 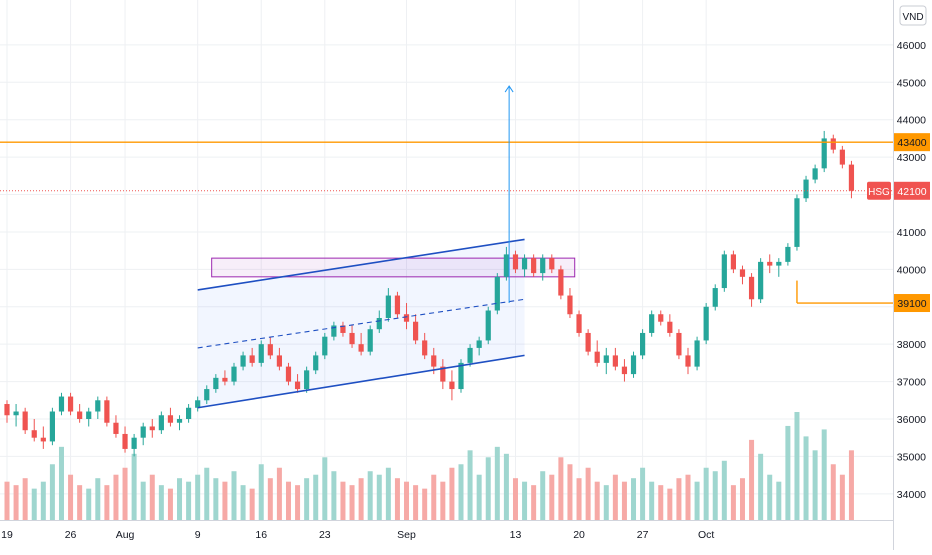 What do you see at coordinates (125, 535) in the screenshot?
I see `time-tick-label: Aug` at bounding box center [125, 535].